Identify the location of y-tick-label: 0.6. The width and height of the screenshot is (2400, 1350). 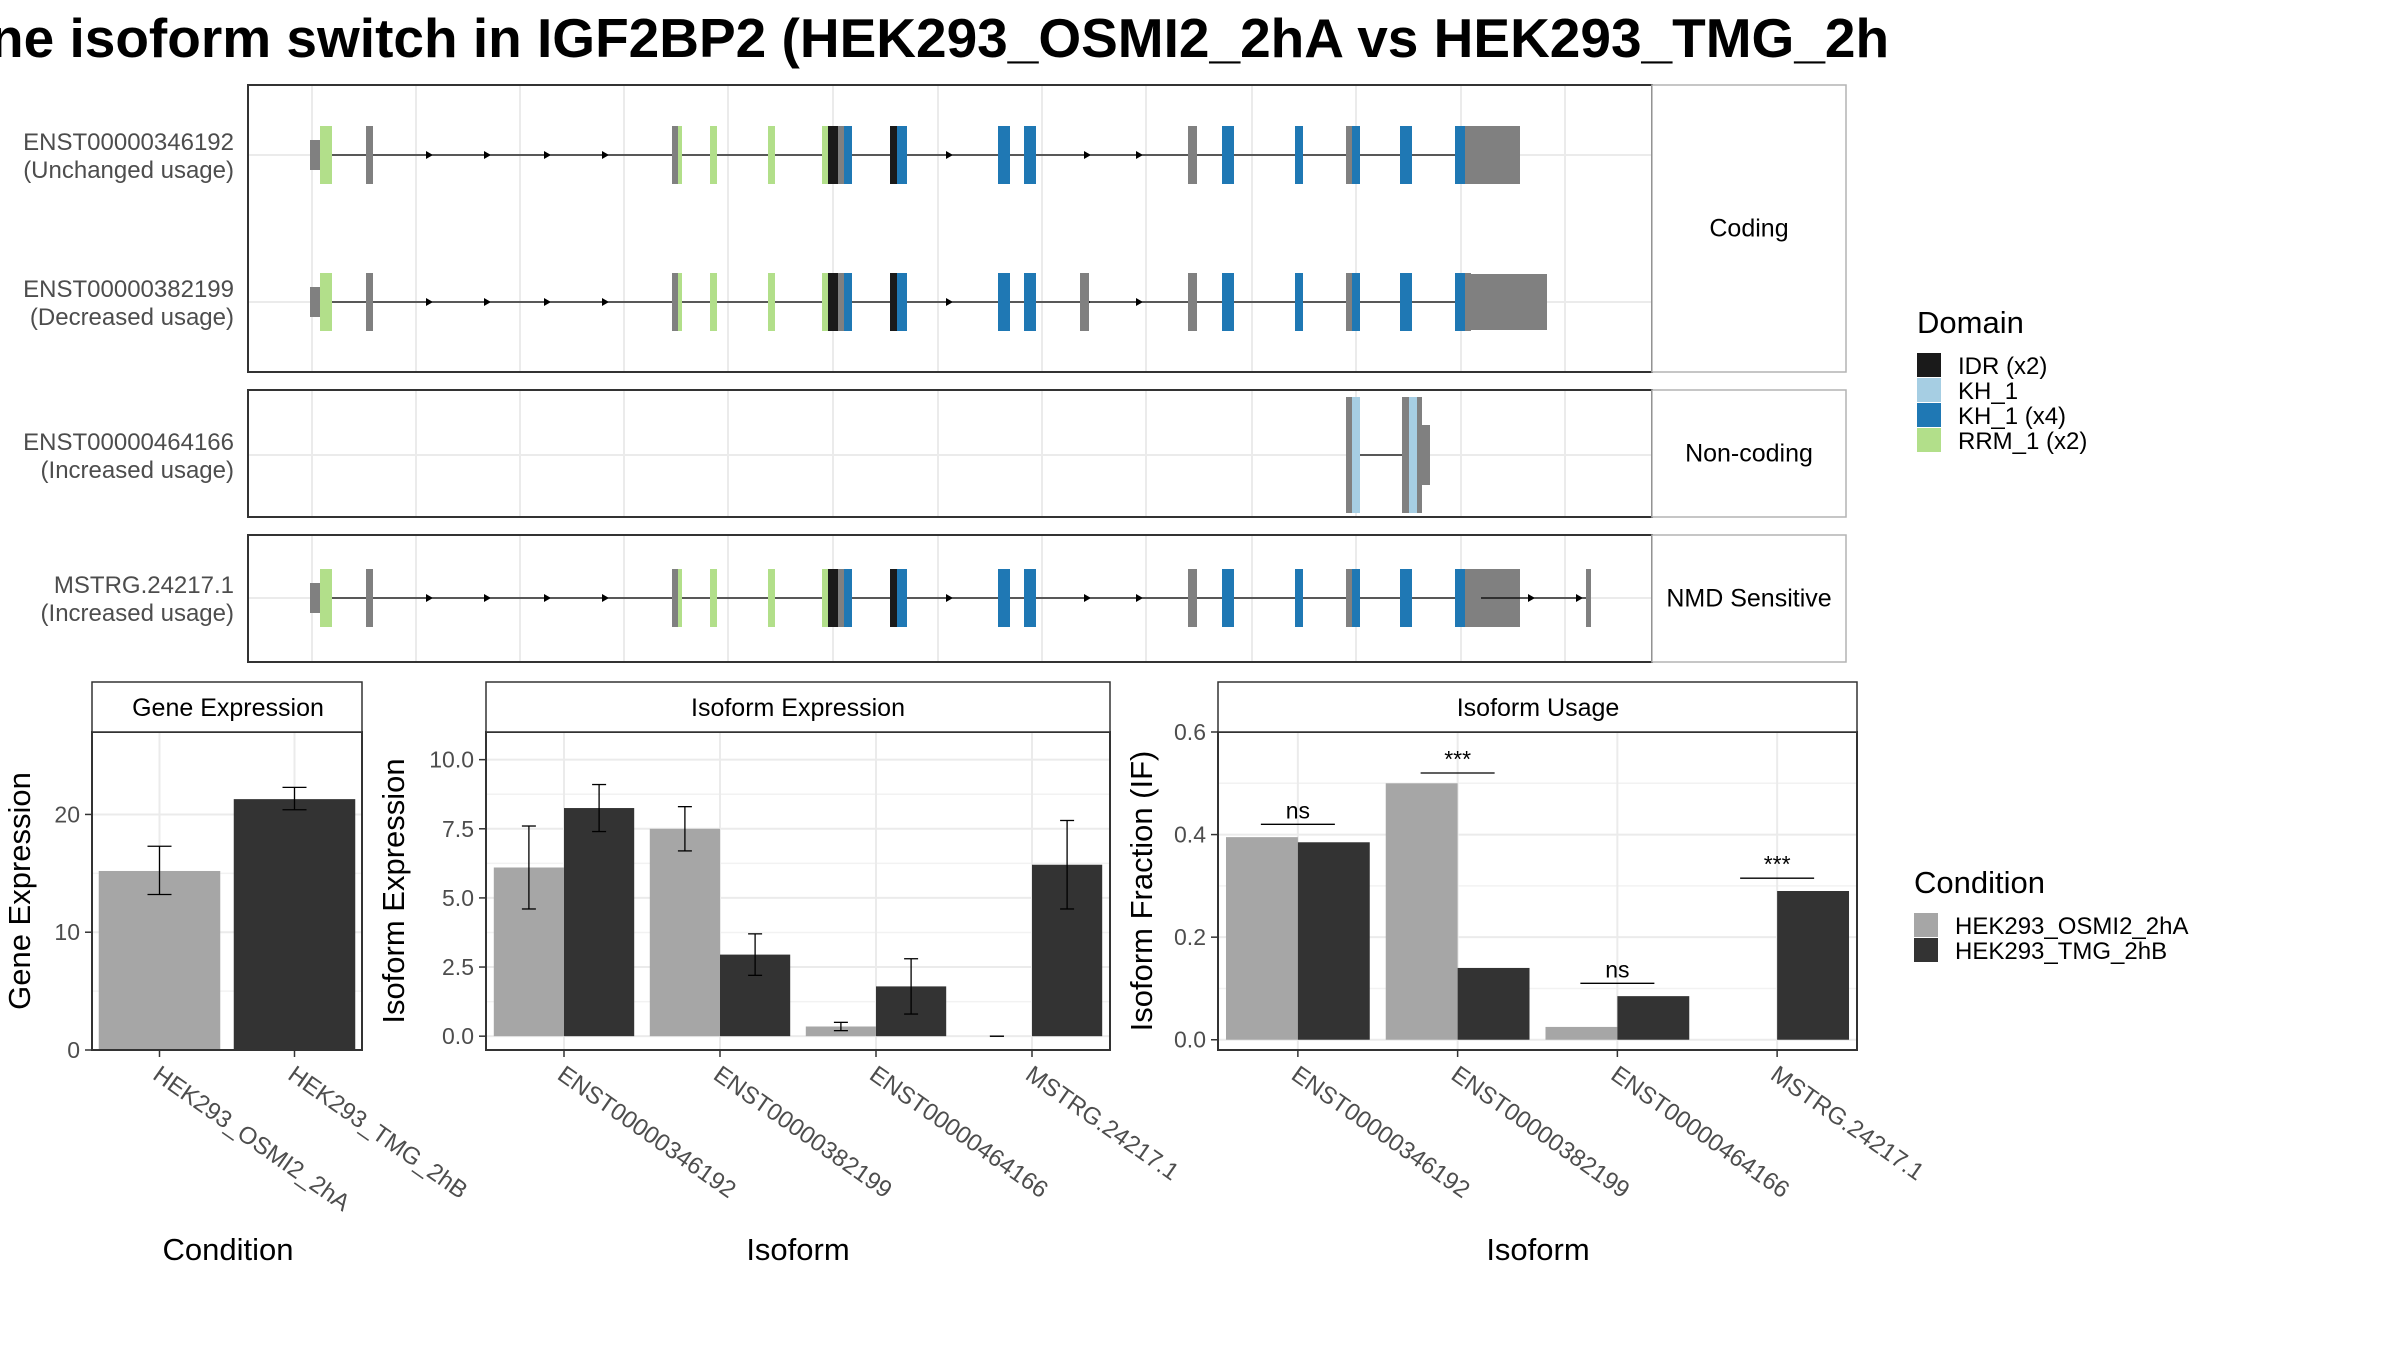
(1190, 732).